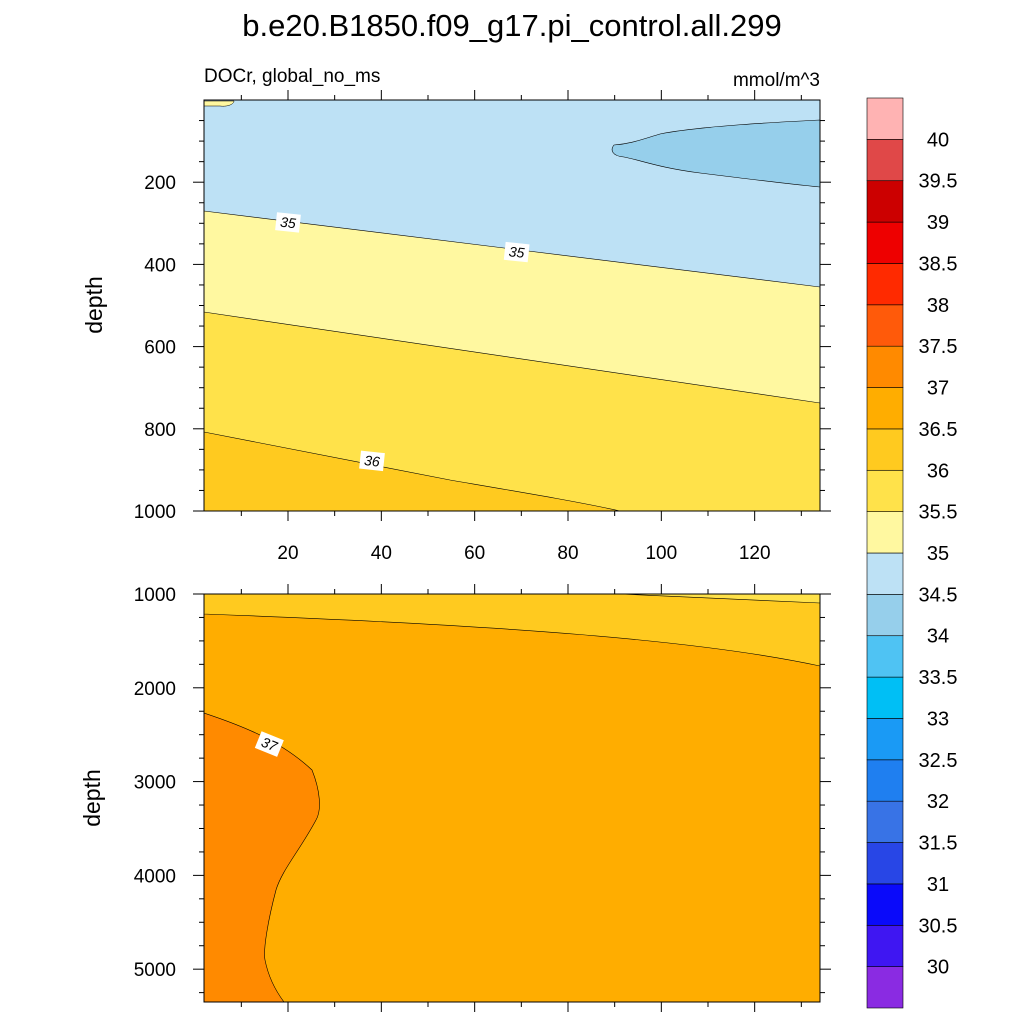 The image size is (1024, 1029). What do you see at coordinates (938, 802) in the screenshot?
I see `colorbar-level-label: 32` at bounding box center [938, 802].